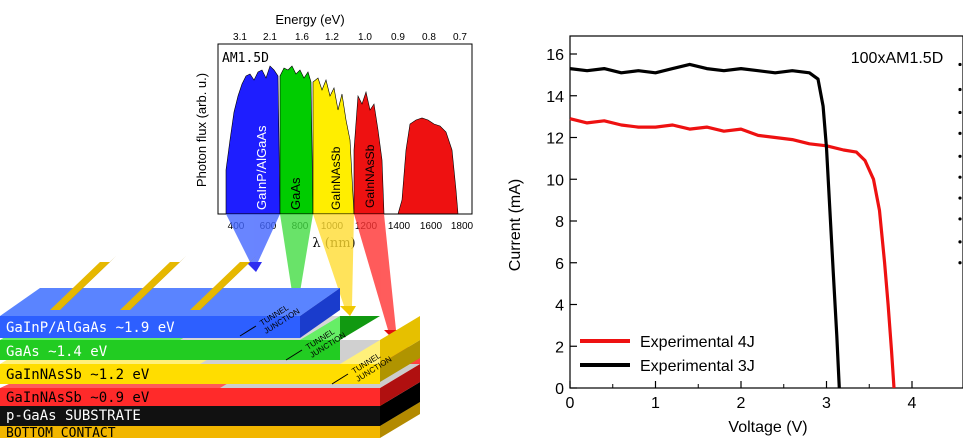  Describe the element at coordinates (90, 328) in the screenshot. I see `layer-label: GaInP/AlGaAs ~1.9 eV` at that location.